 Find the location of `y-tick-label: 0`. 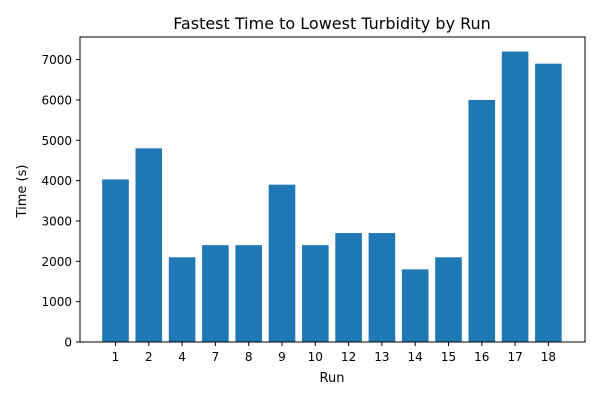

y-tick-label: 0 is located at coordinates (68, 343).